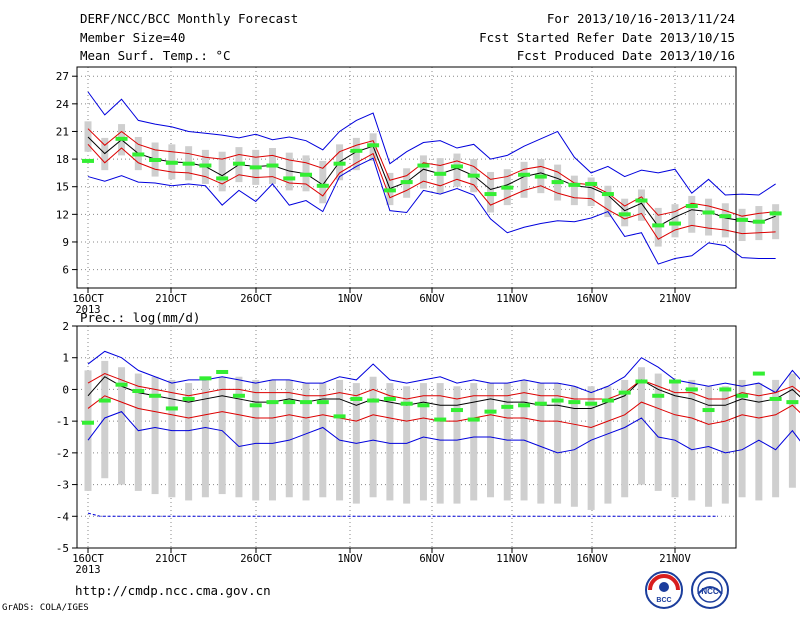 The height and width of the screenshot is (618, 800). Describe the element at coordinates (443, 432) in the screenshot. I see `series-envelope-min` at that location.